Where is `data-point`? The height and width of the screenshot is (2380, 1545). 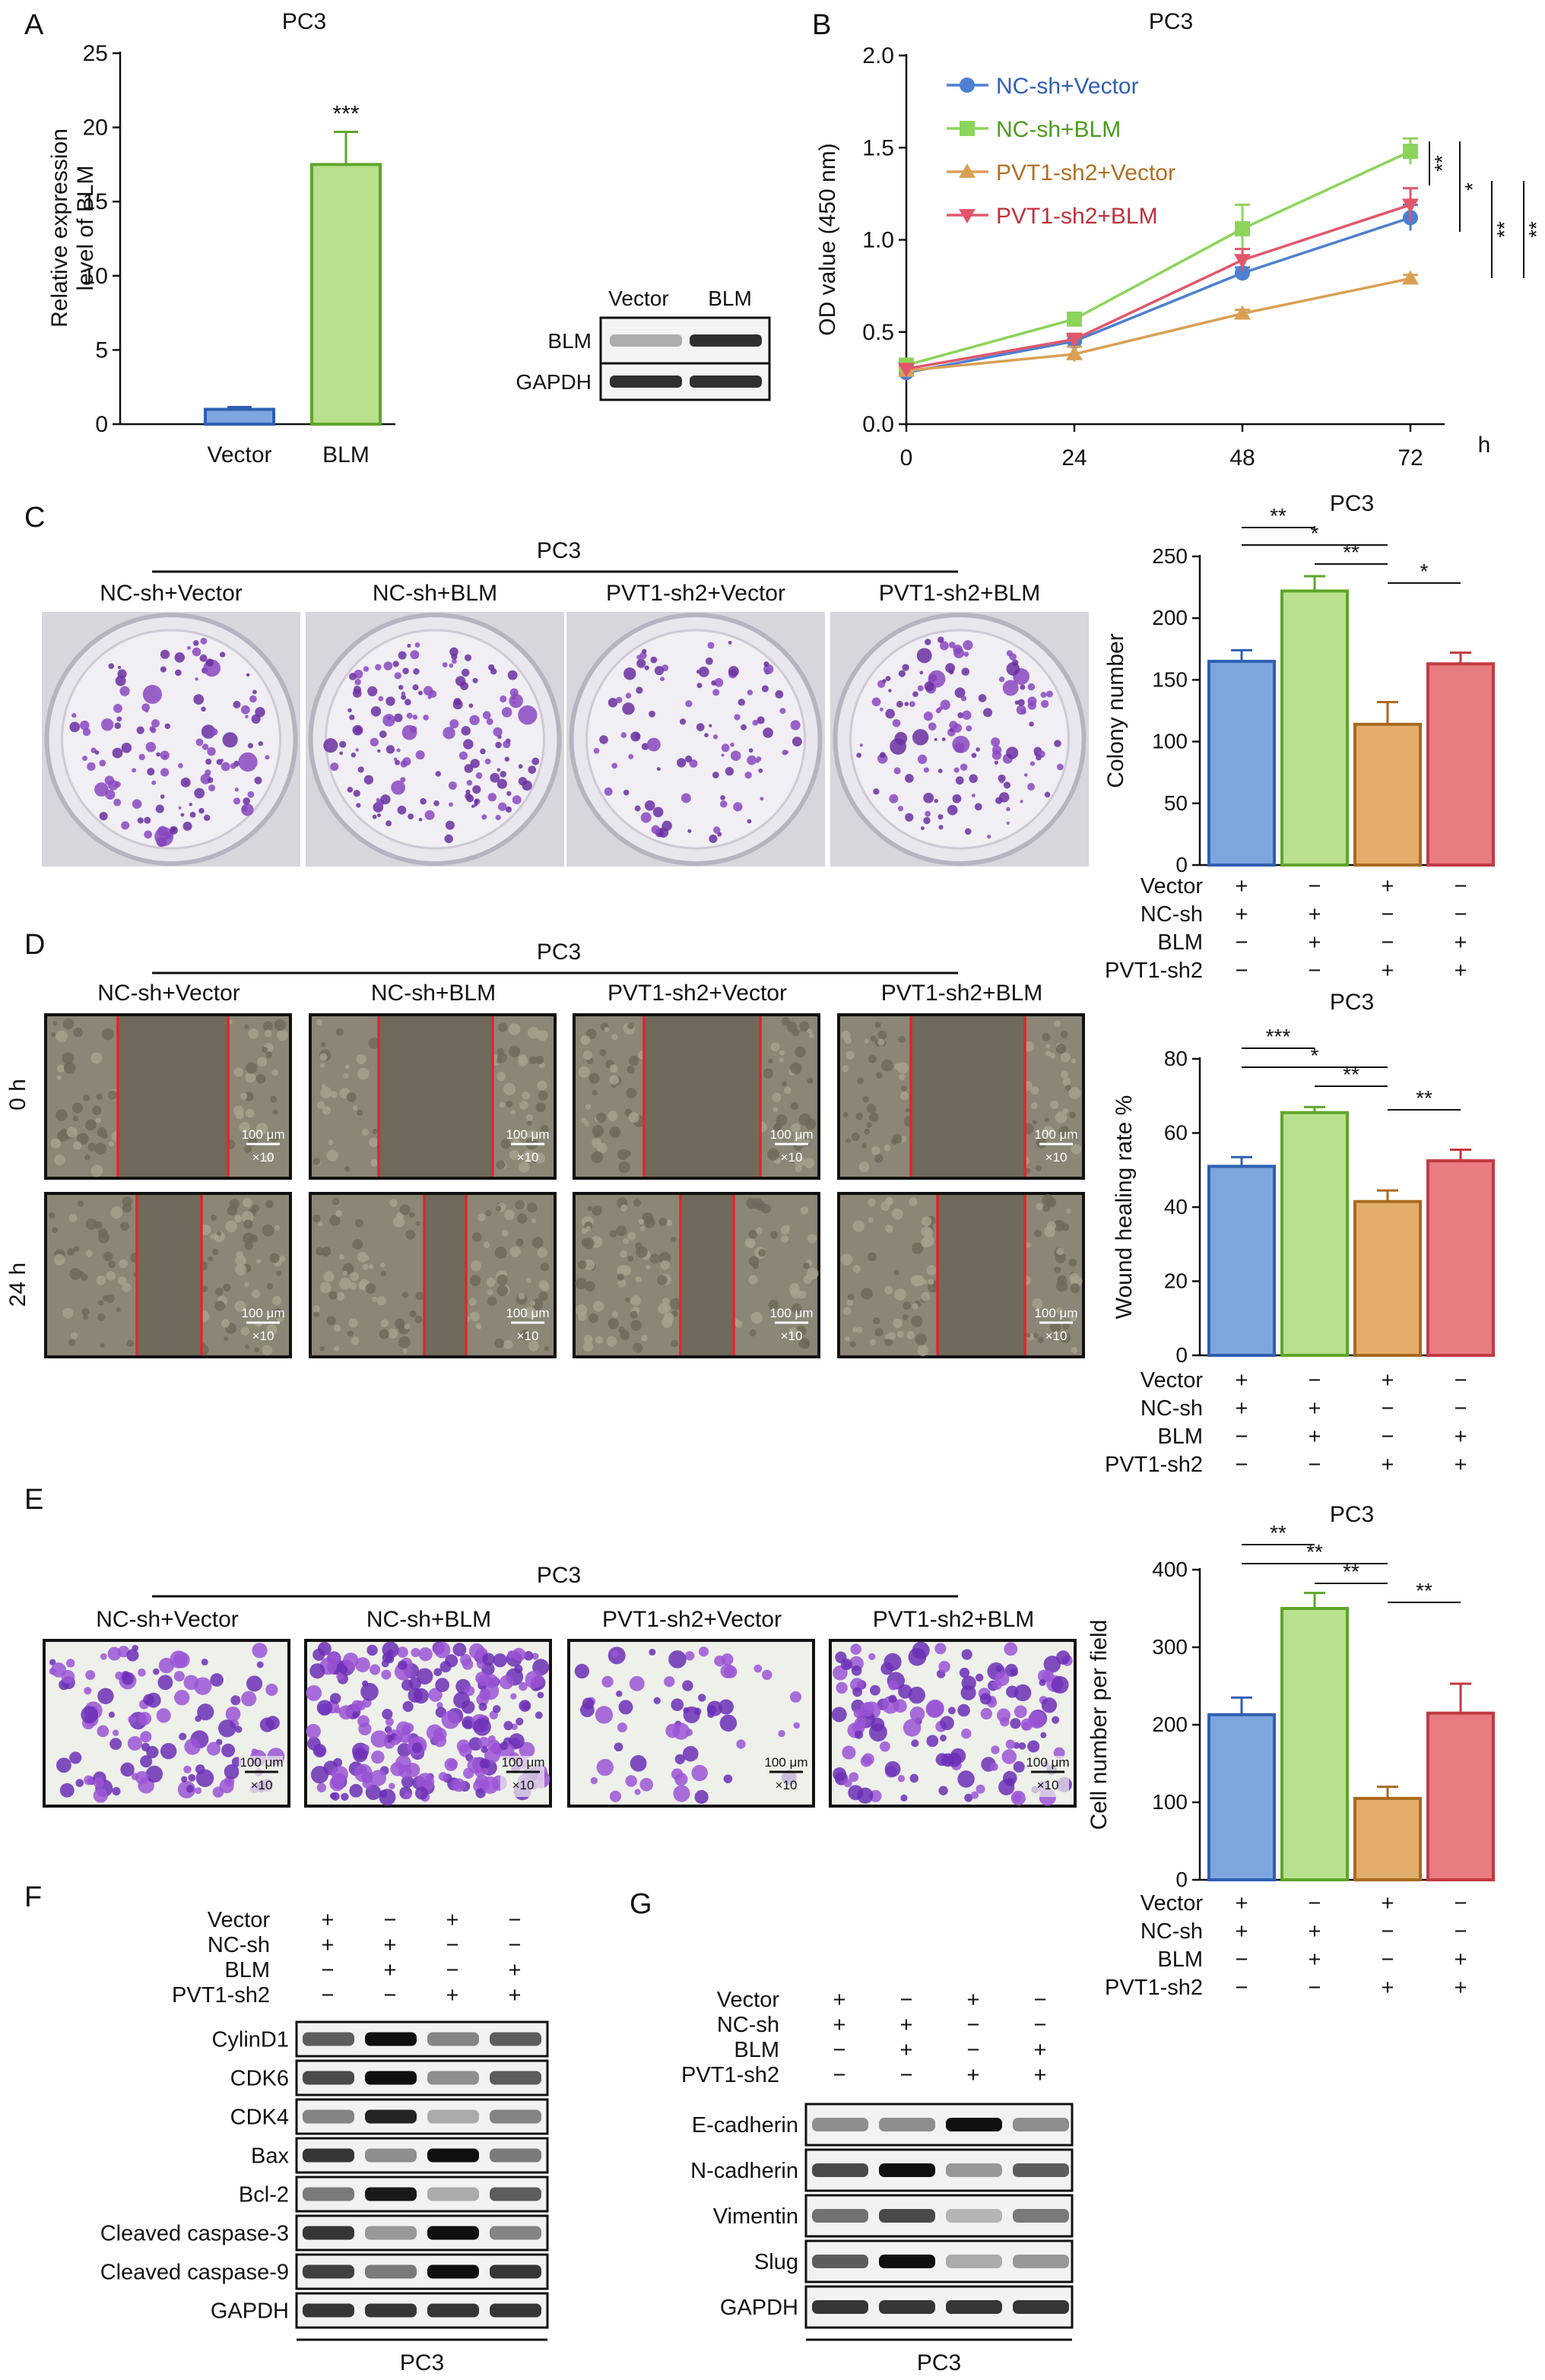
data-point is located at coordinates (1410, 152).